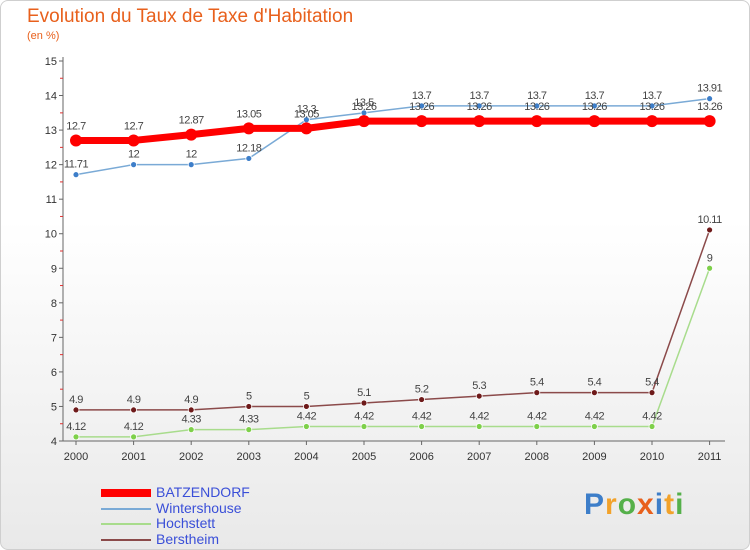 The width and height of the screenshot is (750, 550). Describe the element at coordinates (51, 62) in the screenshot. I see `y-tick-label: 15` at that location.